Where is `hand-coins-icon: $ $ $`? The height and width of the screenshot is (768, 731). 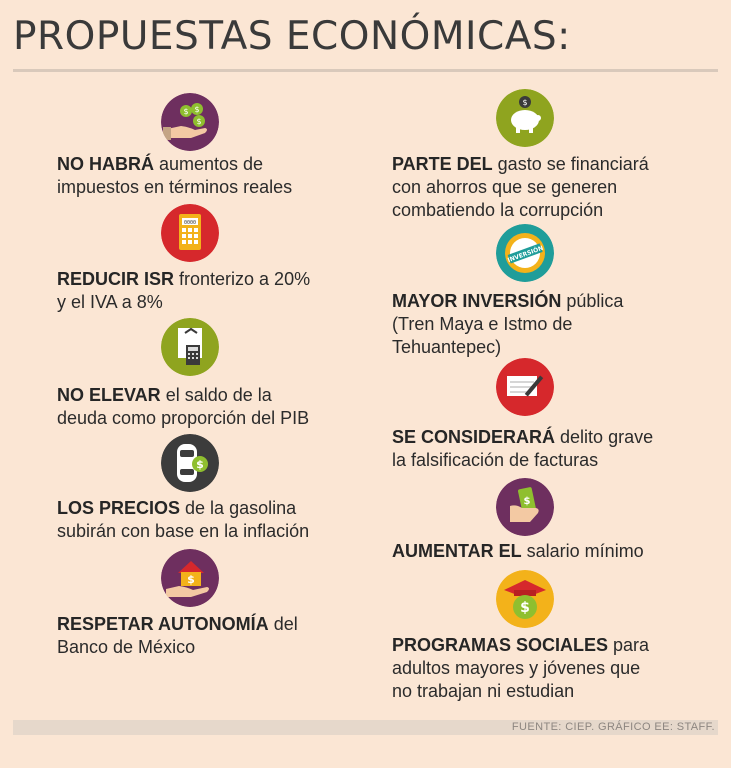 hand-coins-icon: $ $ $ is located at coordinates (190, 122).